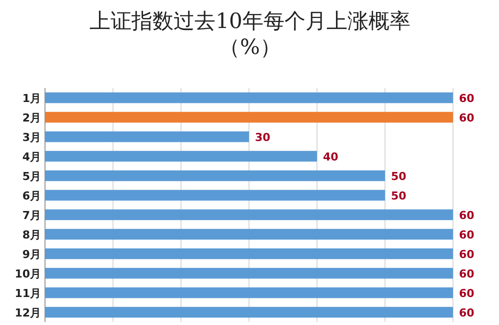 Image resolution: width=499 pixels, height=325 pixels. I want to click on y-tick-label: 4月, so click(31, 157).